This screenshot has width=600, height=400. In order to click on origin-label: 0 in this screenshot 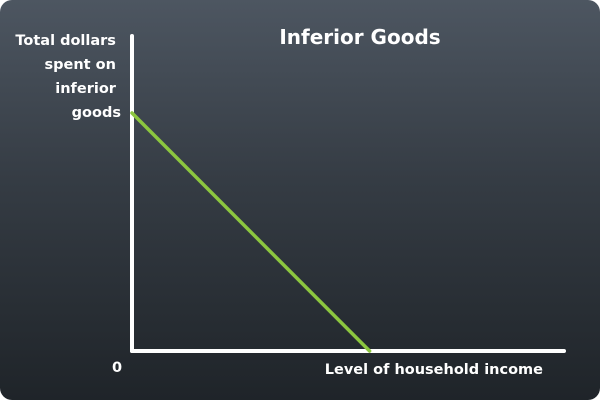, I will do `click(117, 368)`.